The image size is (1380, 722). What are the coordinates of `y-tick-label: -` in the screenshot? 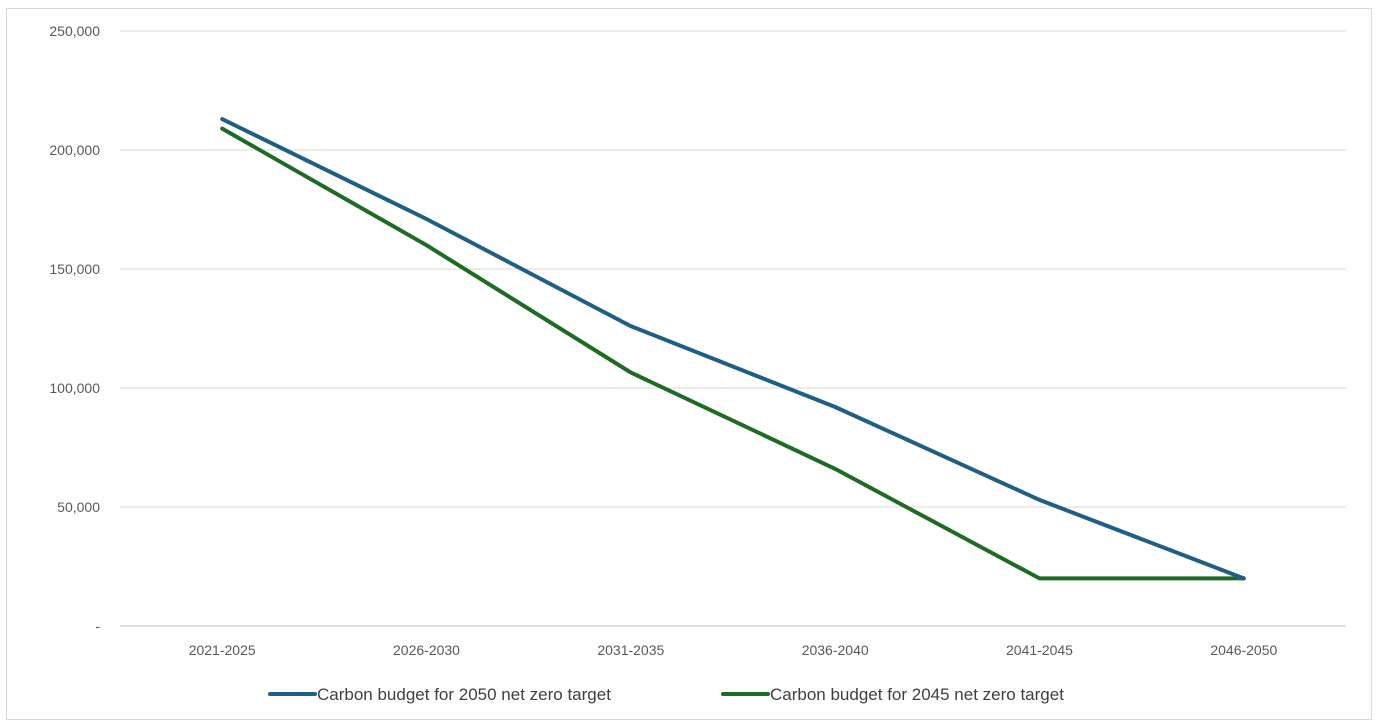 It's located at (97, 626).